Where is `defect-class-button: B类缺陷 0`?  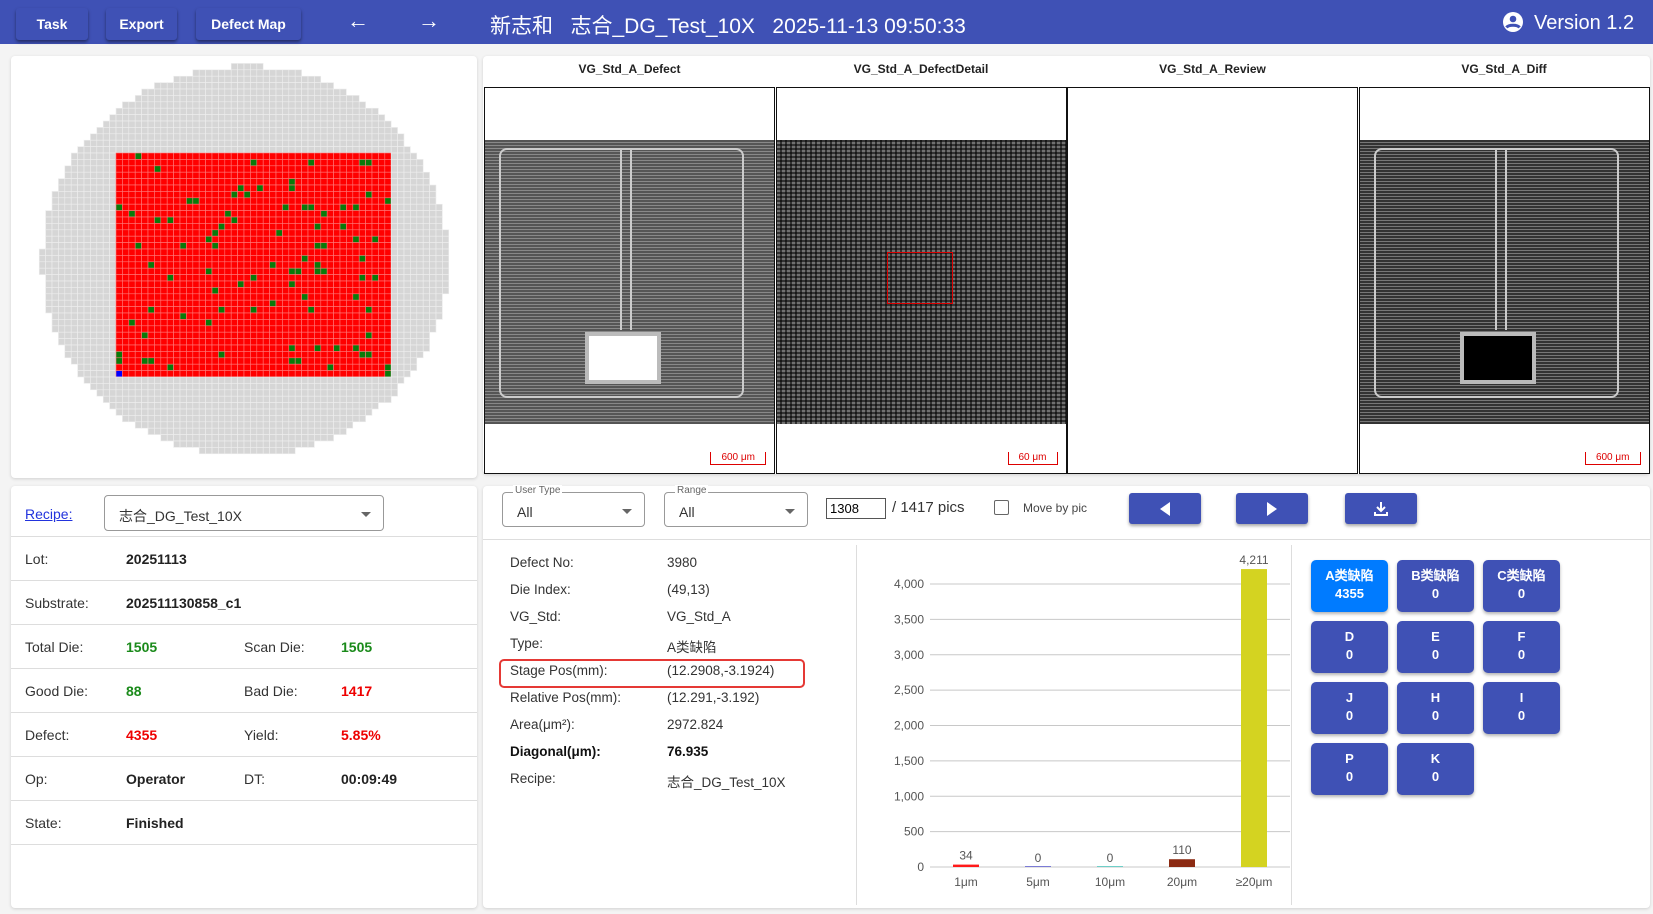
defect-class-button: B类缺陷 0 is located at coordinates (1435, 586).